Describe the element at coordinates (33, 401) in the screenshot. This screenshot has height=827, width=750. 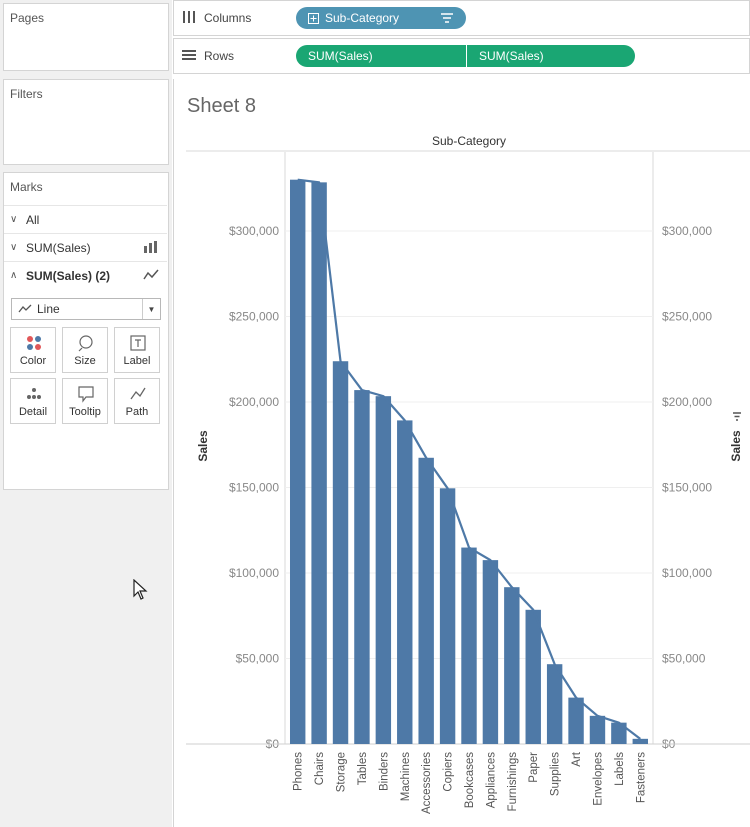
I see `detail-button: Detail` at that location.